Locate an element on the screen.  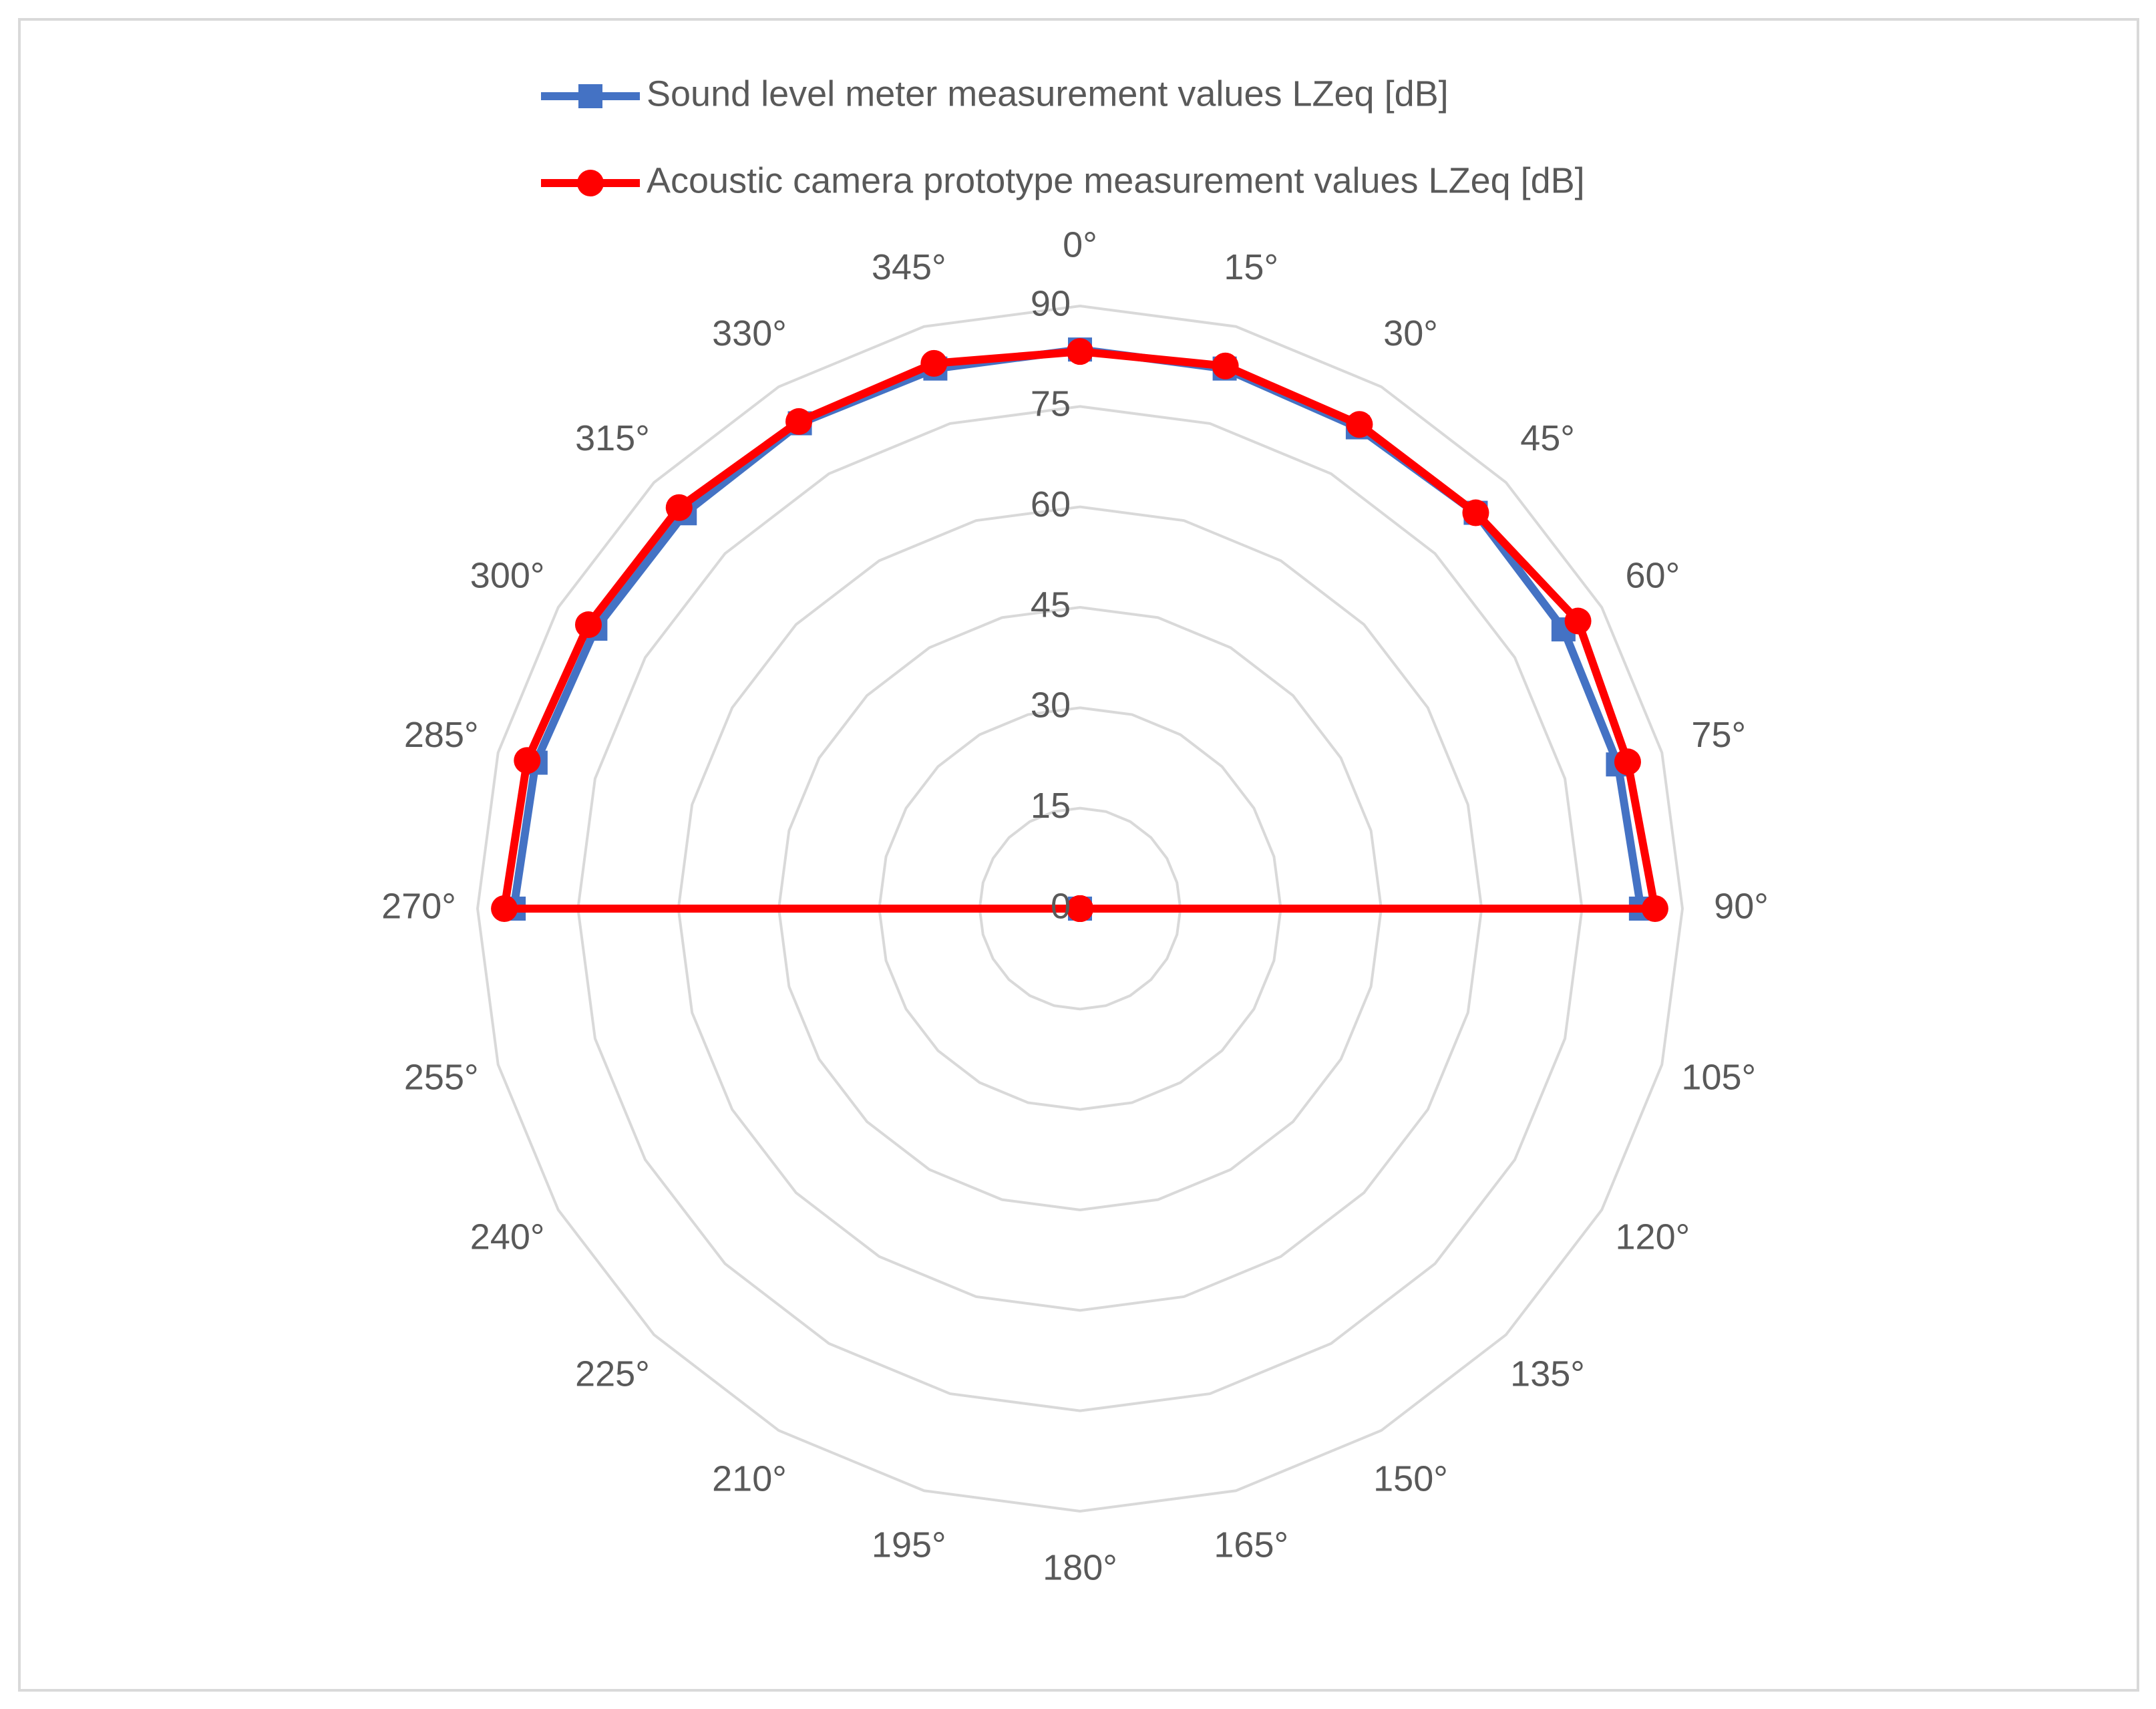
y-tick-label: 30 is located at coordinates (1051, 706).